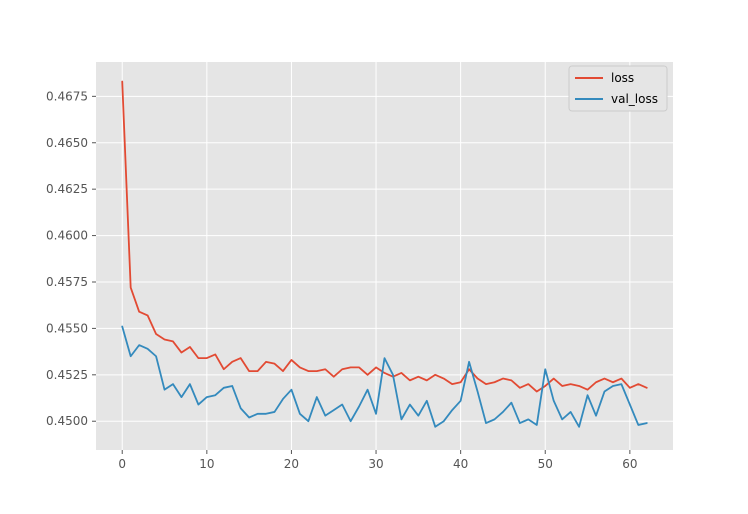 The image size is (748, 514). Describe the element at coordinates (375, 464) in the screenshot. I see `x-tick-label: 30` at that location.